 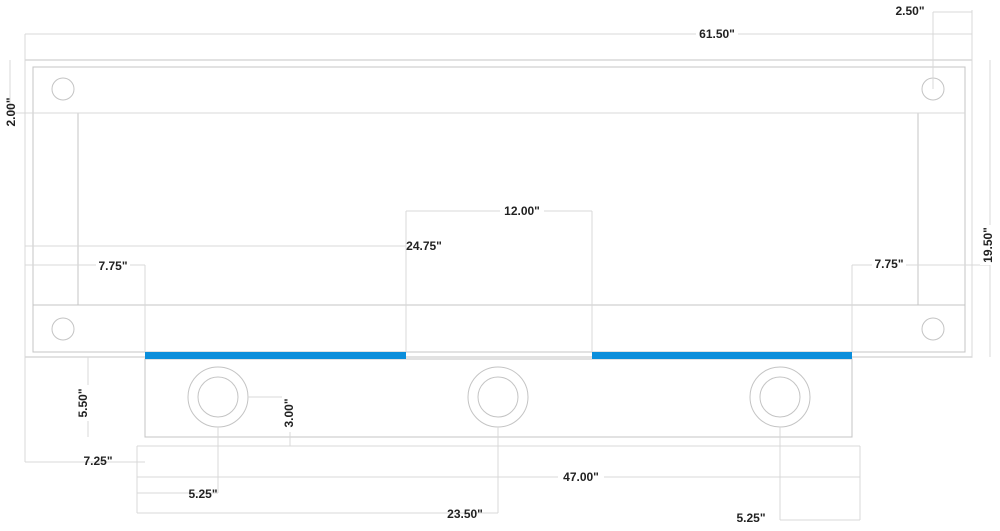 I want to click on dimension-label: 23.50", so click(x=465, y=514).